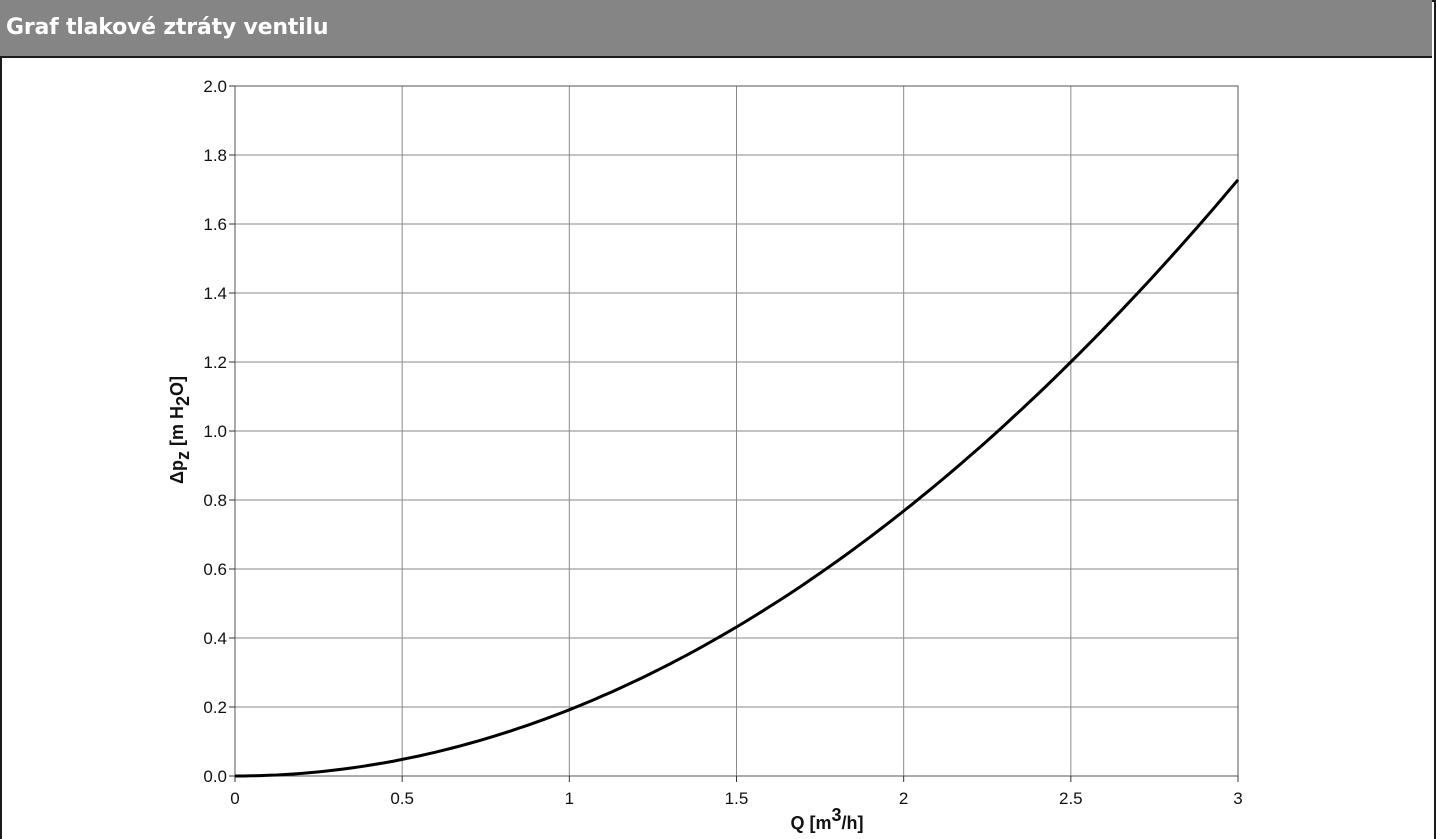 The height and width of the screenshot is (839, 1436). What do you see at coordinates (215, 86) in the screenshot?
I see `y-tick-label: 2.0` at bounding box center [215, 86].